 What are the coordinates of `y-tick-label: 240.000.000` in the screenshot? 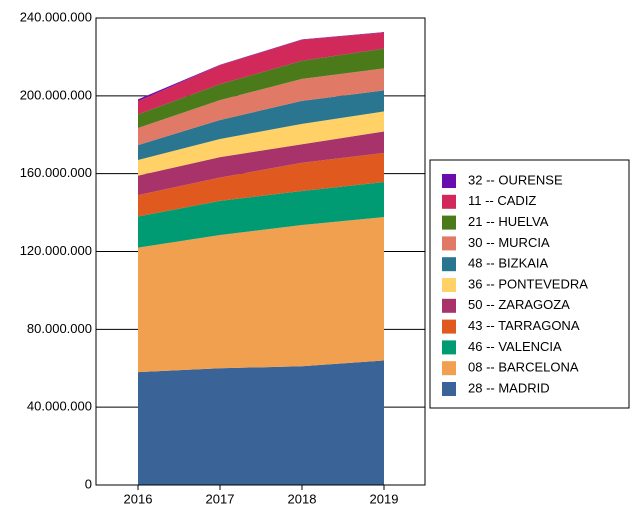 It's located at (56, 16).